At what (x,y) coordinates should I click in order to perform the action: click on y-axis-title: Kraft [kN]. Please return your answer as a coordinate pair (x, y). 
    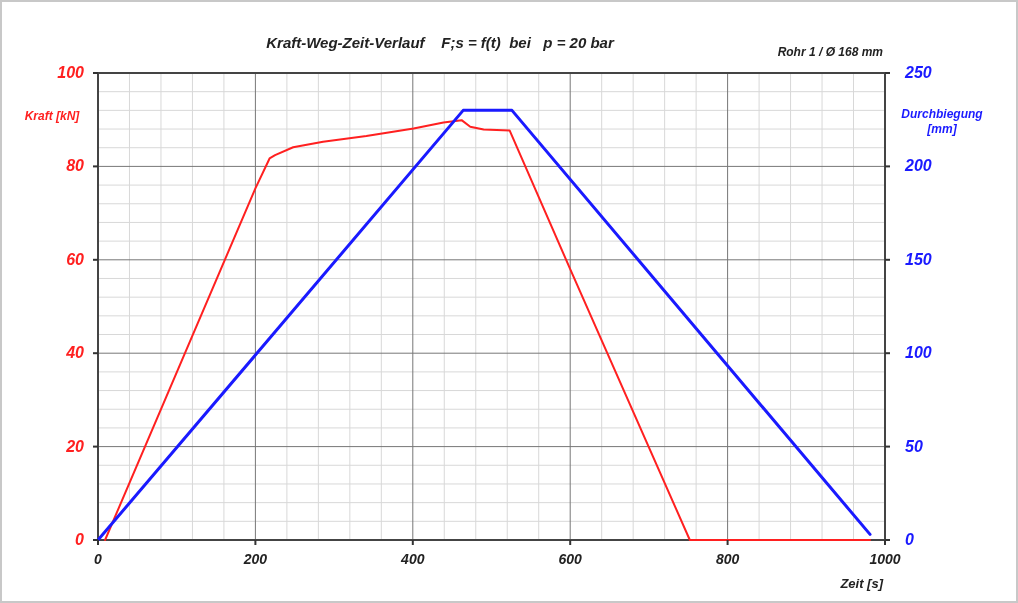
    Looking at the image, I should click on (52, 116).